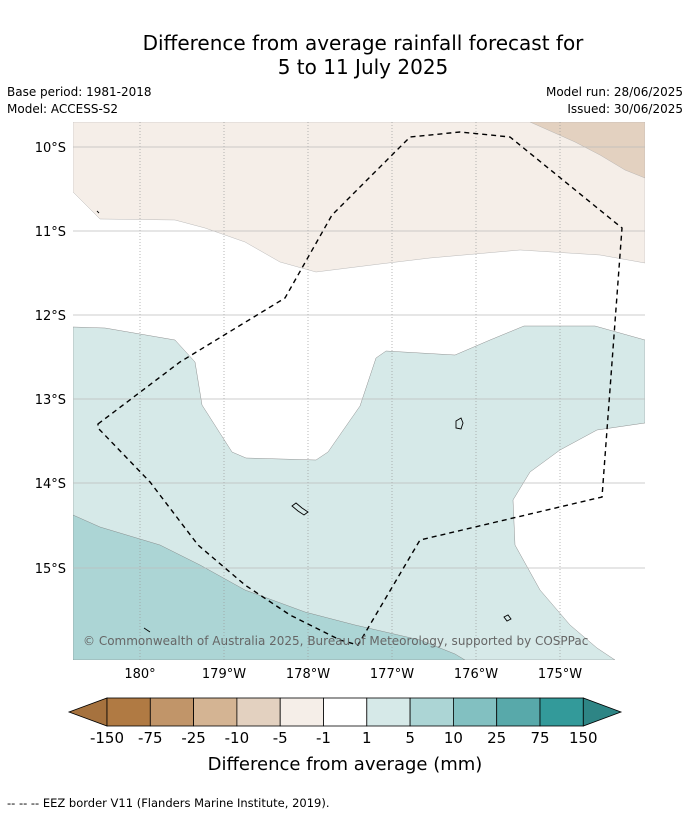  Describe the element at coordinates (507, 618) in the screenshot. I see `island-small-se` at that location.